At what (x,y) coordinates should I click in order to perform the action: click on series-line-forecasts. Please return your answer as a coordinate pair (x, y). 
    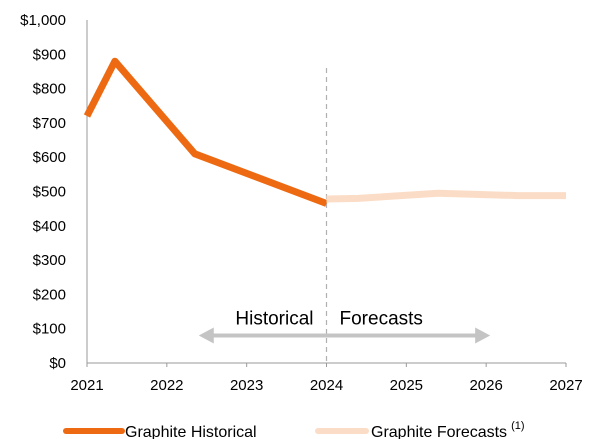
    Looking at the image, I should click on (446, 196).